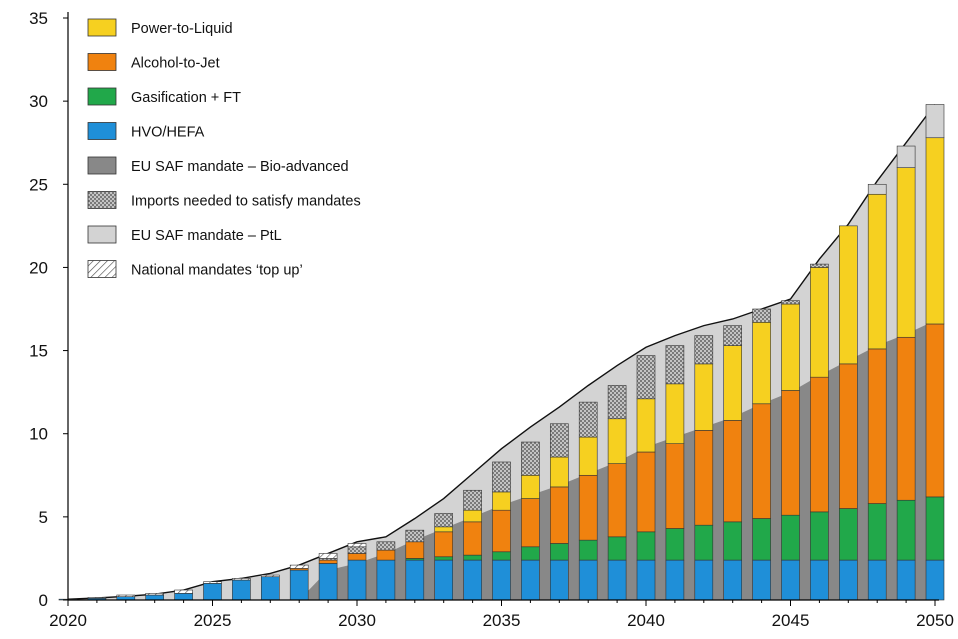 The image size is (958, 639). What do you see at coordinates (444, 520) in the screenshot?
I see `bar-imports-needed-to-satisfy-mandates-2033` at bounding box center [444, 520].